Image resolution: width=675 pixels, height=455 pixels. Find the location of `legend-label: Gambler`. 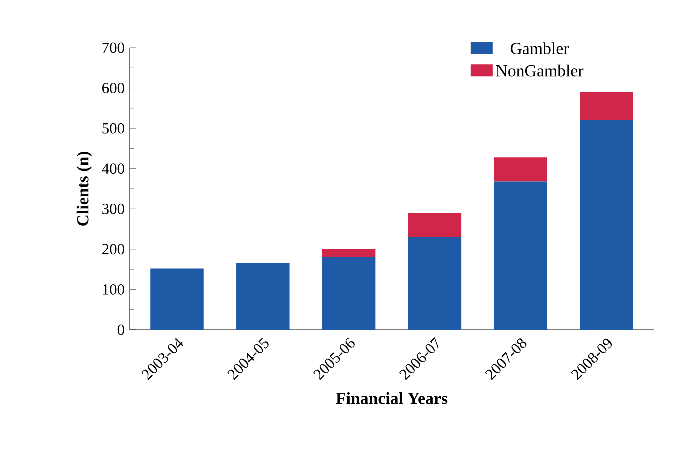

legend-label: Gambler is located at coordinates (540, 48).